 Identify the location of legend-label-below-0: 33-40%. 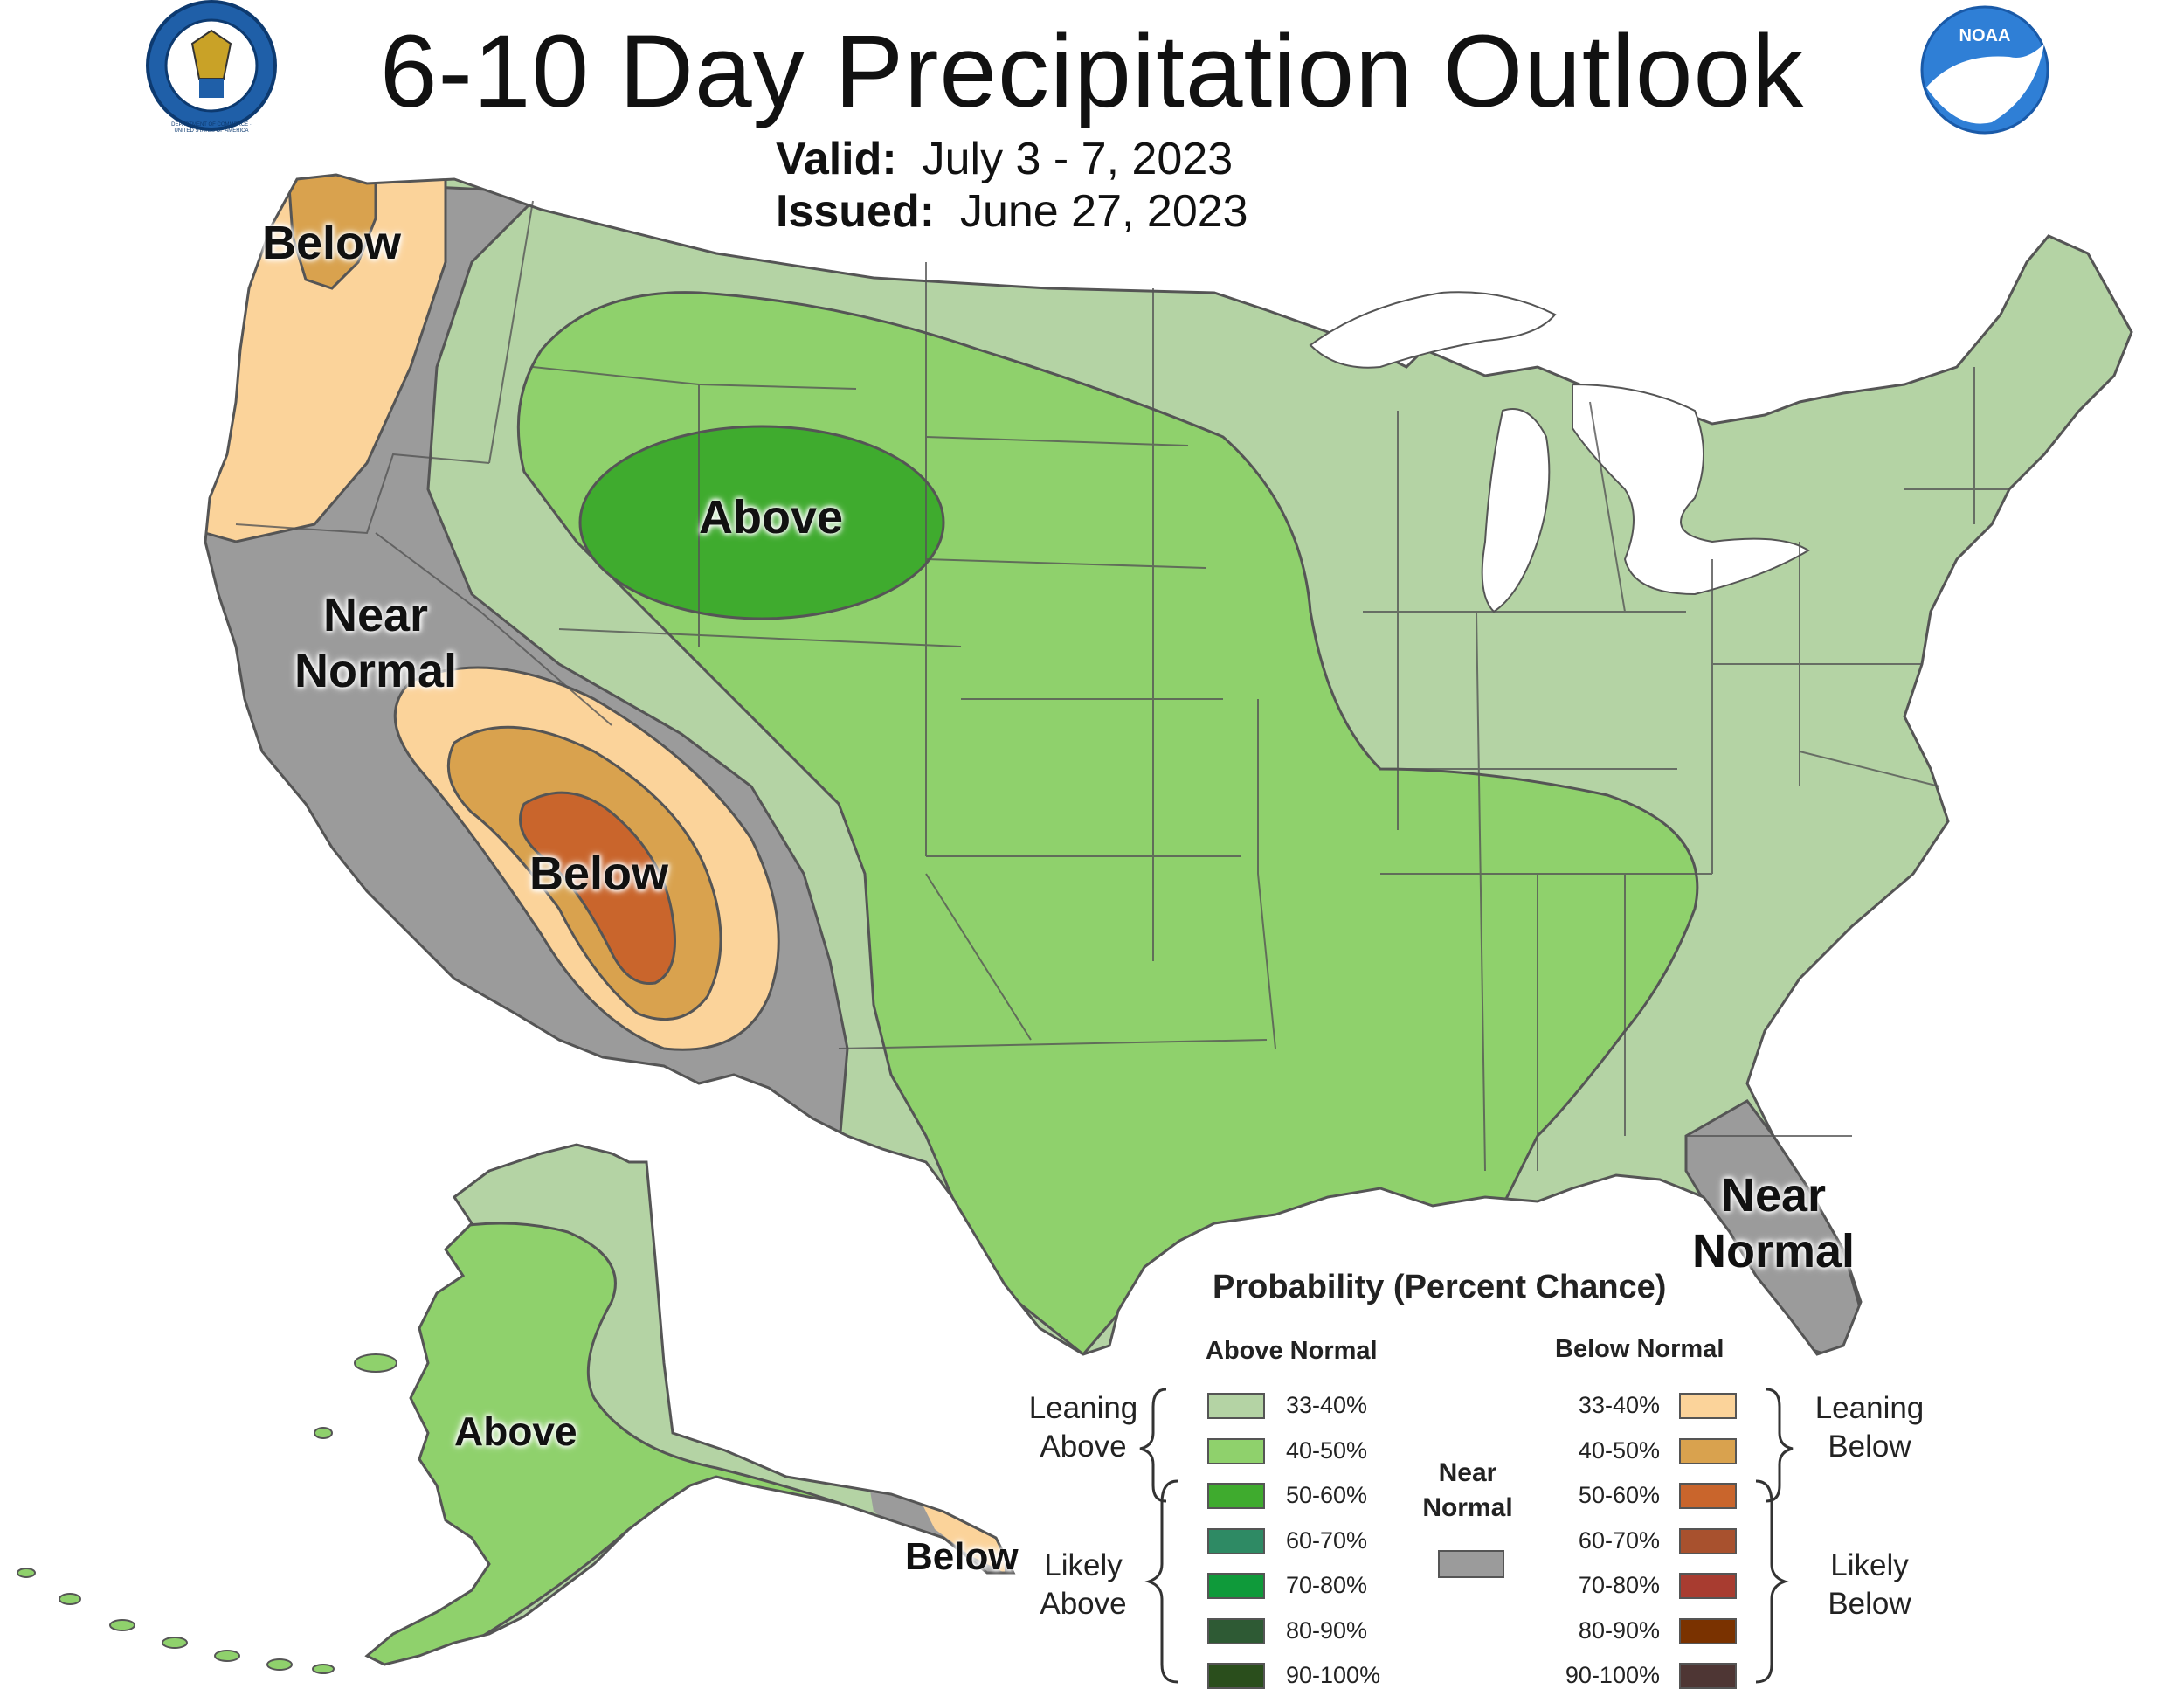
(1619, 1405).